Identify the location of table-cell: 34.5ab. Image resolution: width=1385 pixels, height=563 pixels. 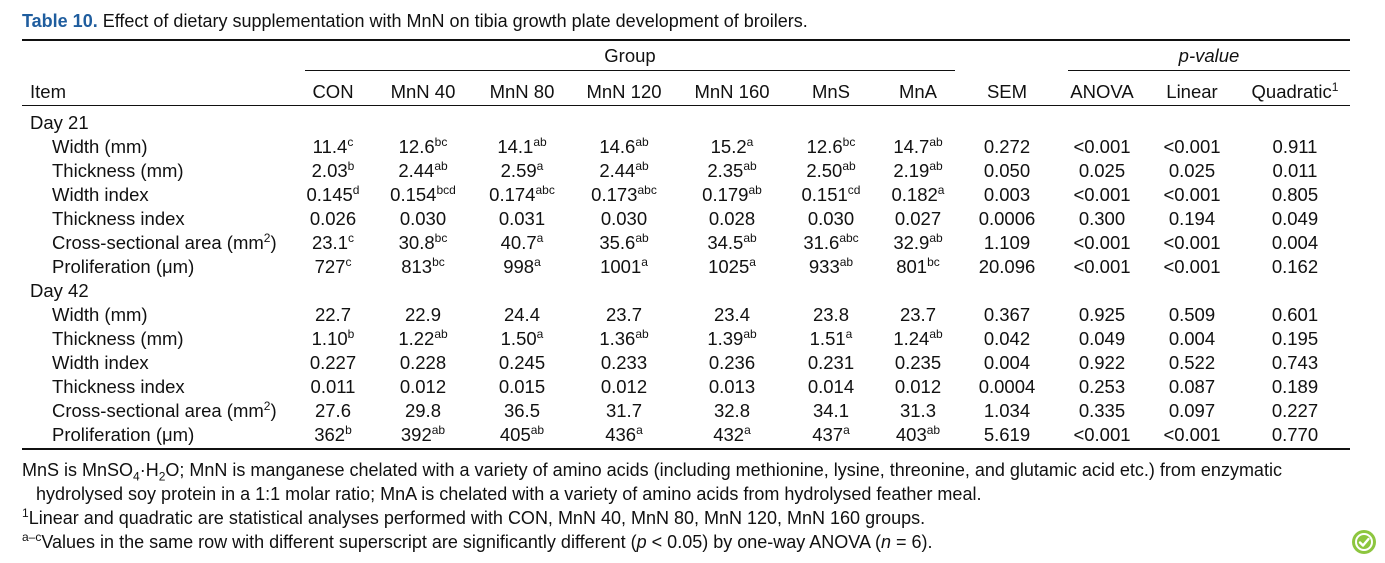
(732, 241).